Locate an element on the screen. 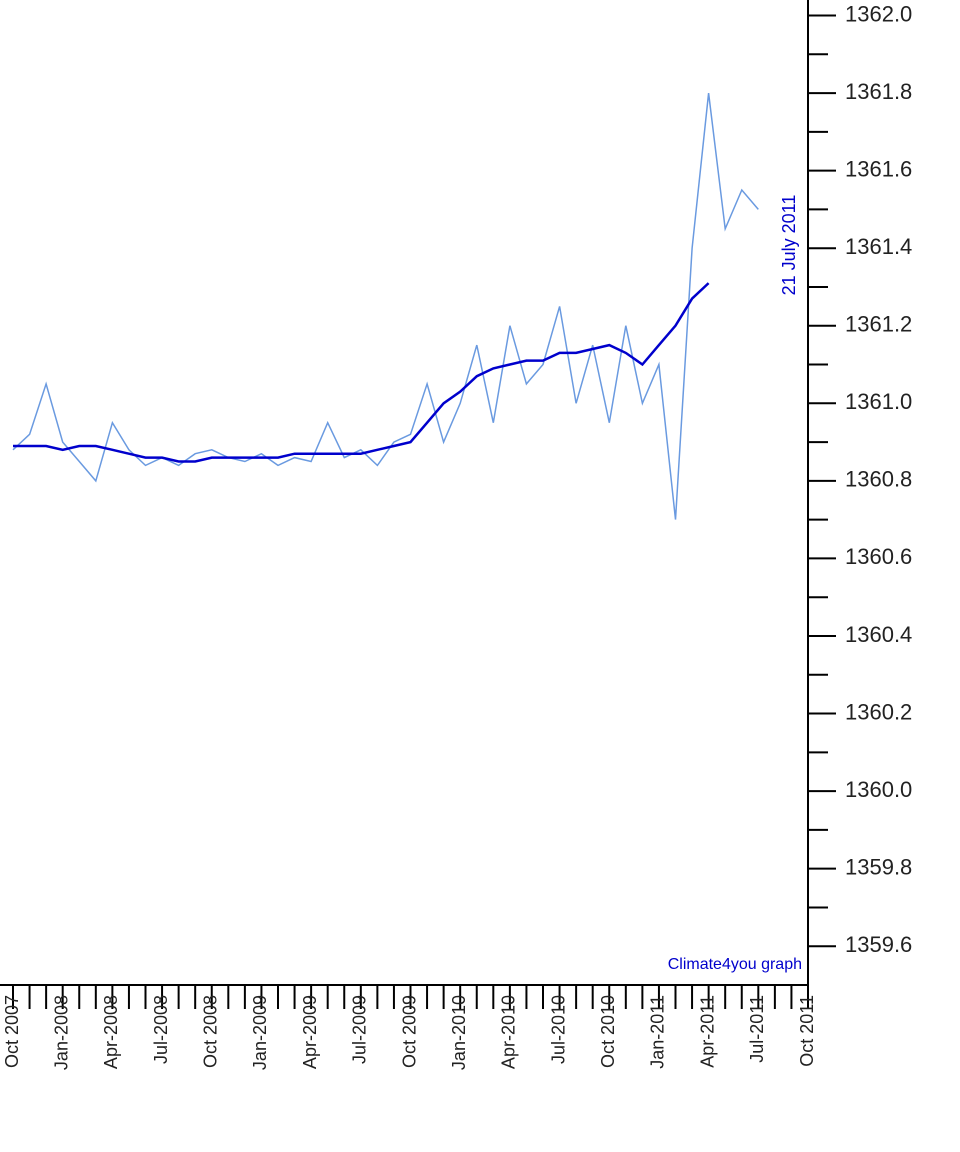 This screenshot has width=960, height=1152. x-tick-label: Jul-2011 is located at coordinates (757, 1029).